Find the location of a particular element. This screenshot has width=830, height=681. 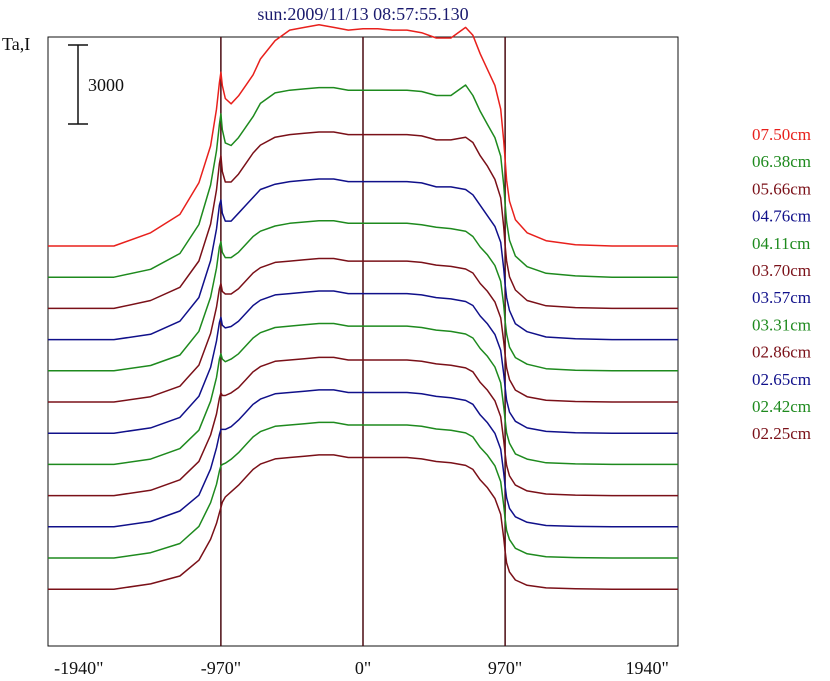

legend-entry: 02.25cm is located at coordinates (781, 433).